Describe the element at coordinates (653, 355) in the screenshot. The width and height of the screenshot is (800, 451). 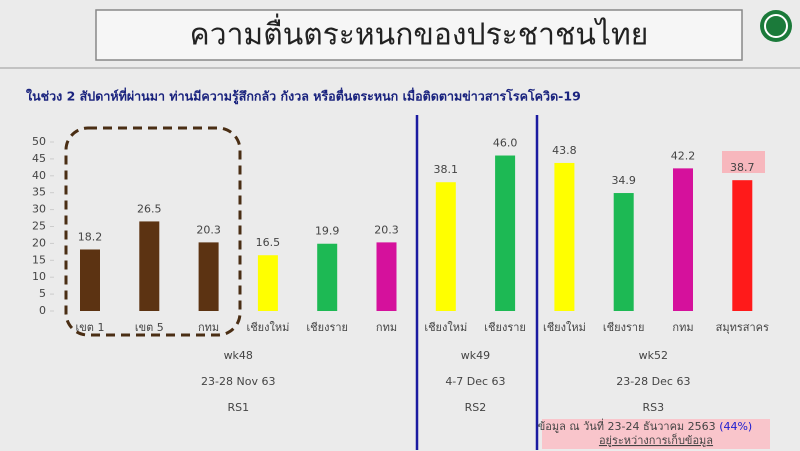
I see `group-week: wk52` at that location.